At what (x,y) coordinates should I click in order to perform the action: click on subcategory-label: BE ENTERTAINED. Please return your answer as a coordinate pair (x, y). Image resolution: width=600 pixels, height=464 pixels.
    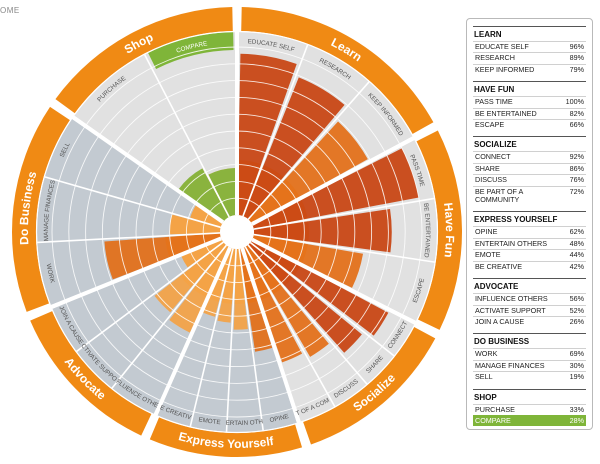
    Looking at the image, I should click on (426, 231).